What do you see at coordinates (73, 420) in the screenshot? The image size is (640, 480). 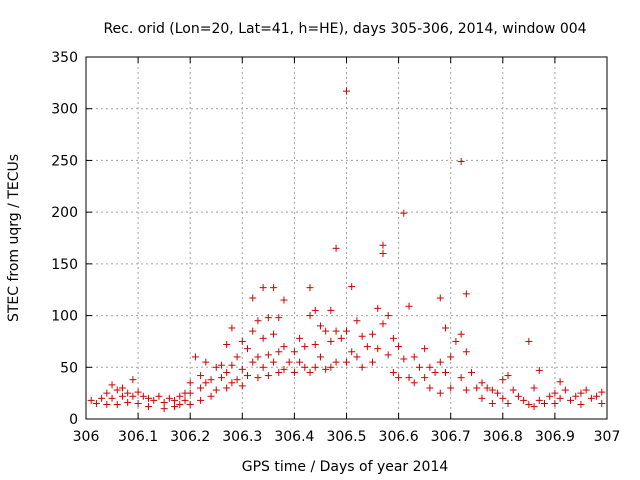 I see `y-tick-label: 0` at bounding box center [73, 420].